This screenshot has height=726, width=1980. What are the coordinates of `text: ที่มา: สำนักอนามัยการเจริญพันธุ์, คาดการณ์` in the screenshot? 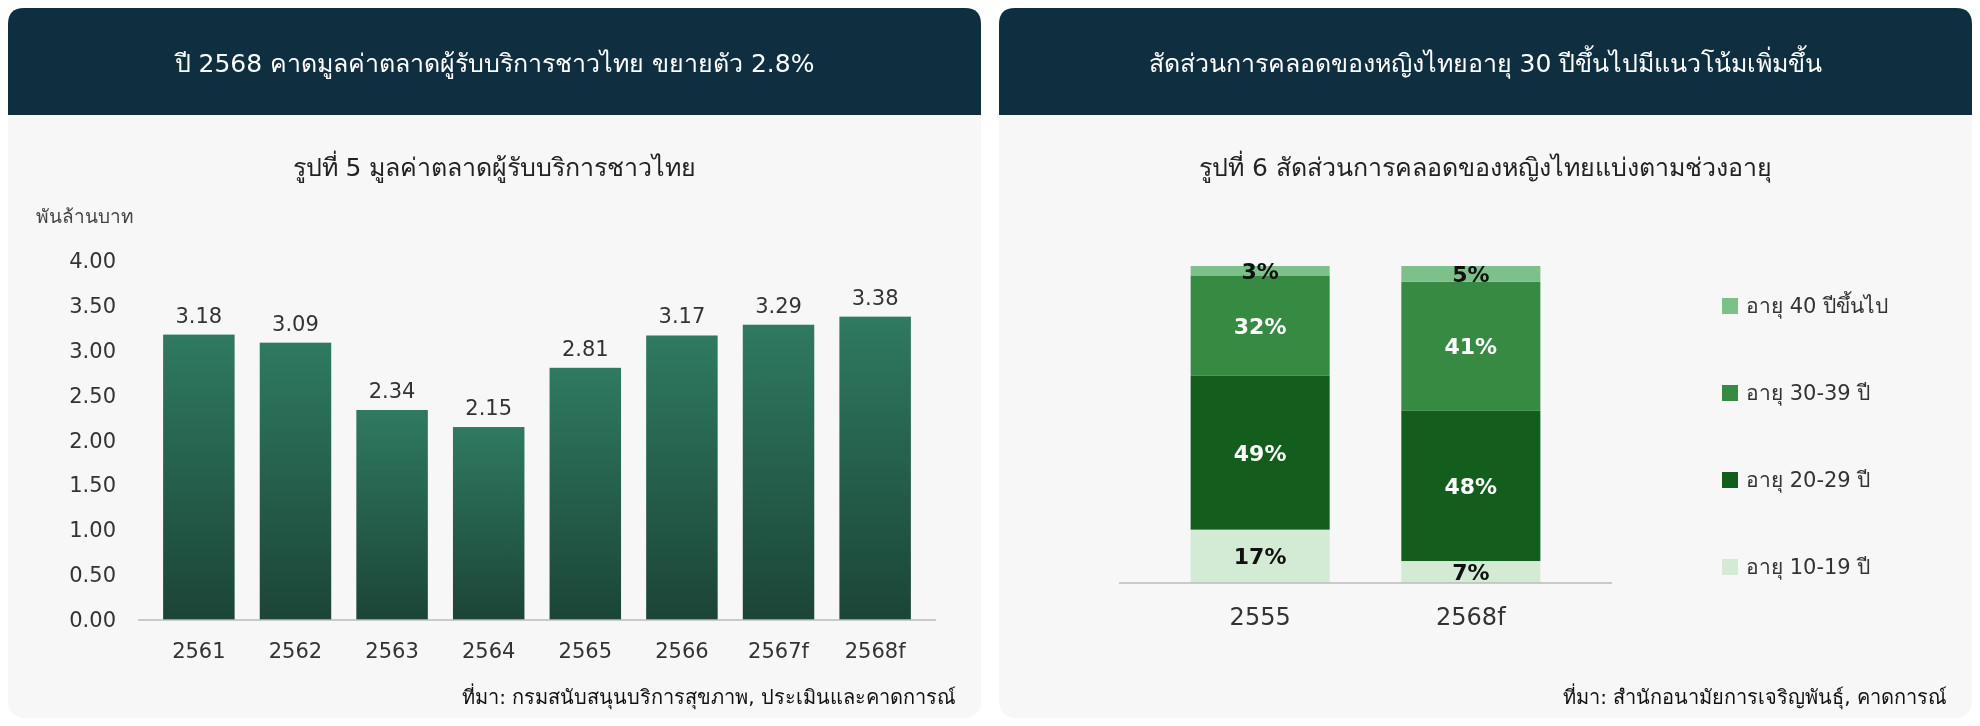 It's located at (1755, 696).